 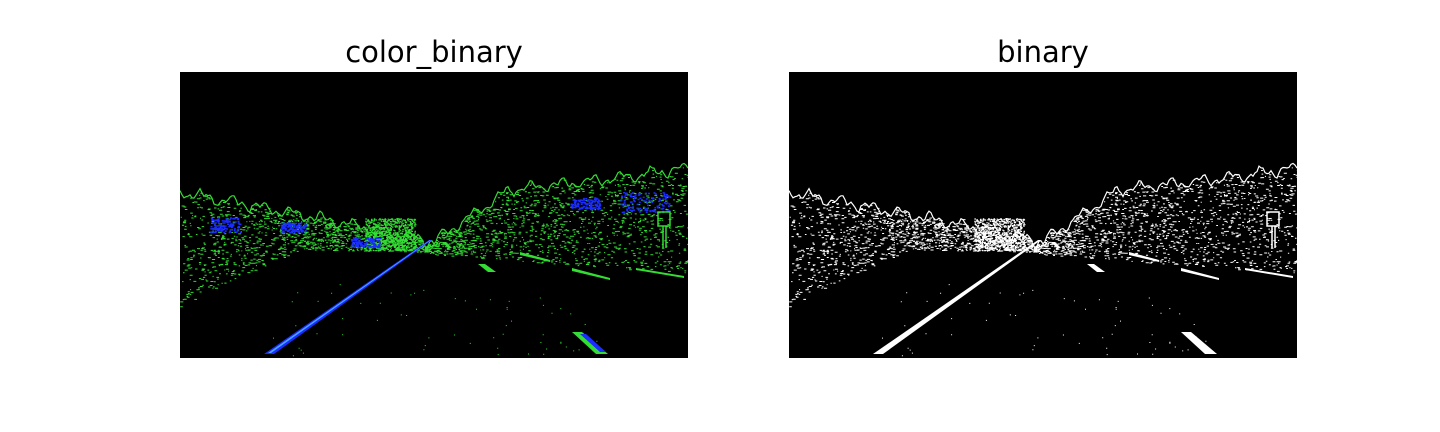 I want to click on panel-title-binary: binary, so click(x=1043, y=52).